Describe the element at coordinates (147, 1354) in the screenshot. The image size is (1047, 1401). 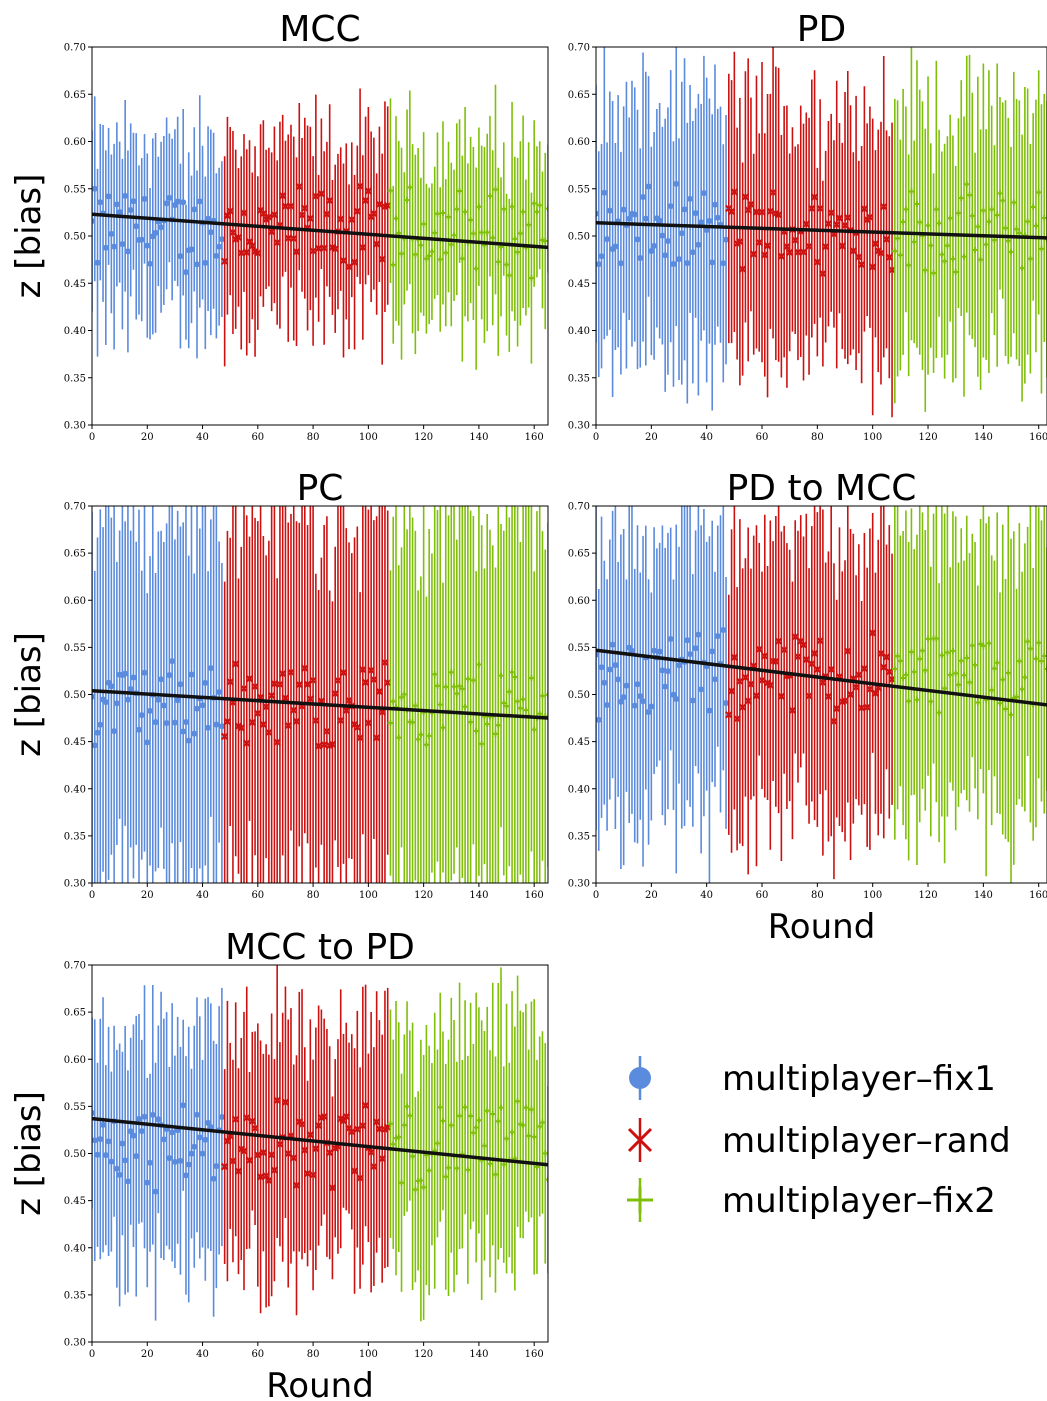
I see `x-tick-label: 20` at that location.